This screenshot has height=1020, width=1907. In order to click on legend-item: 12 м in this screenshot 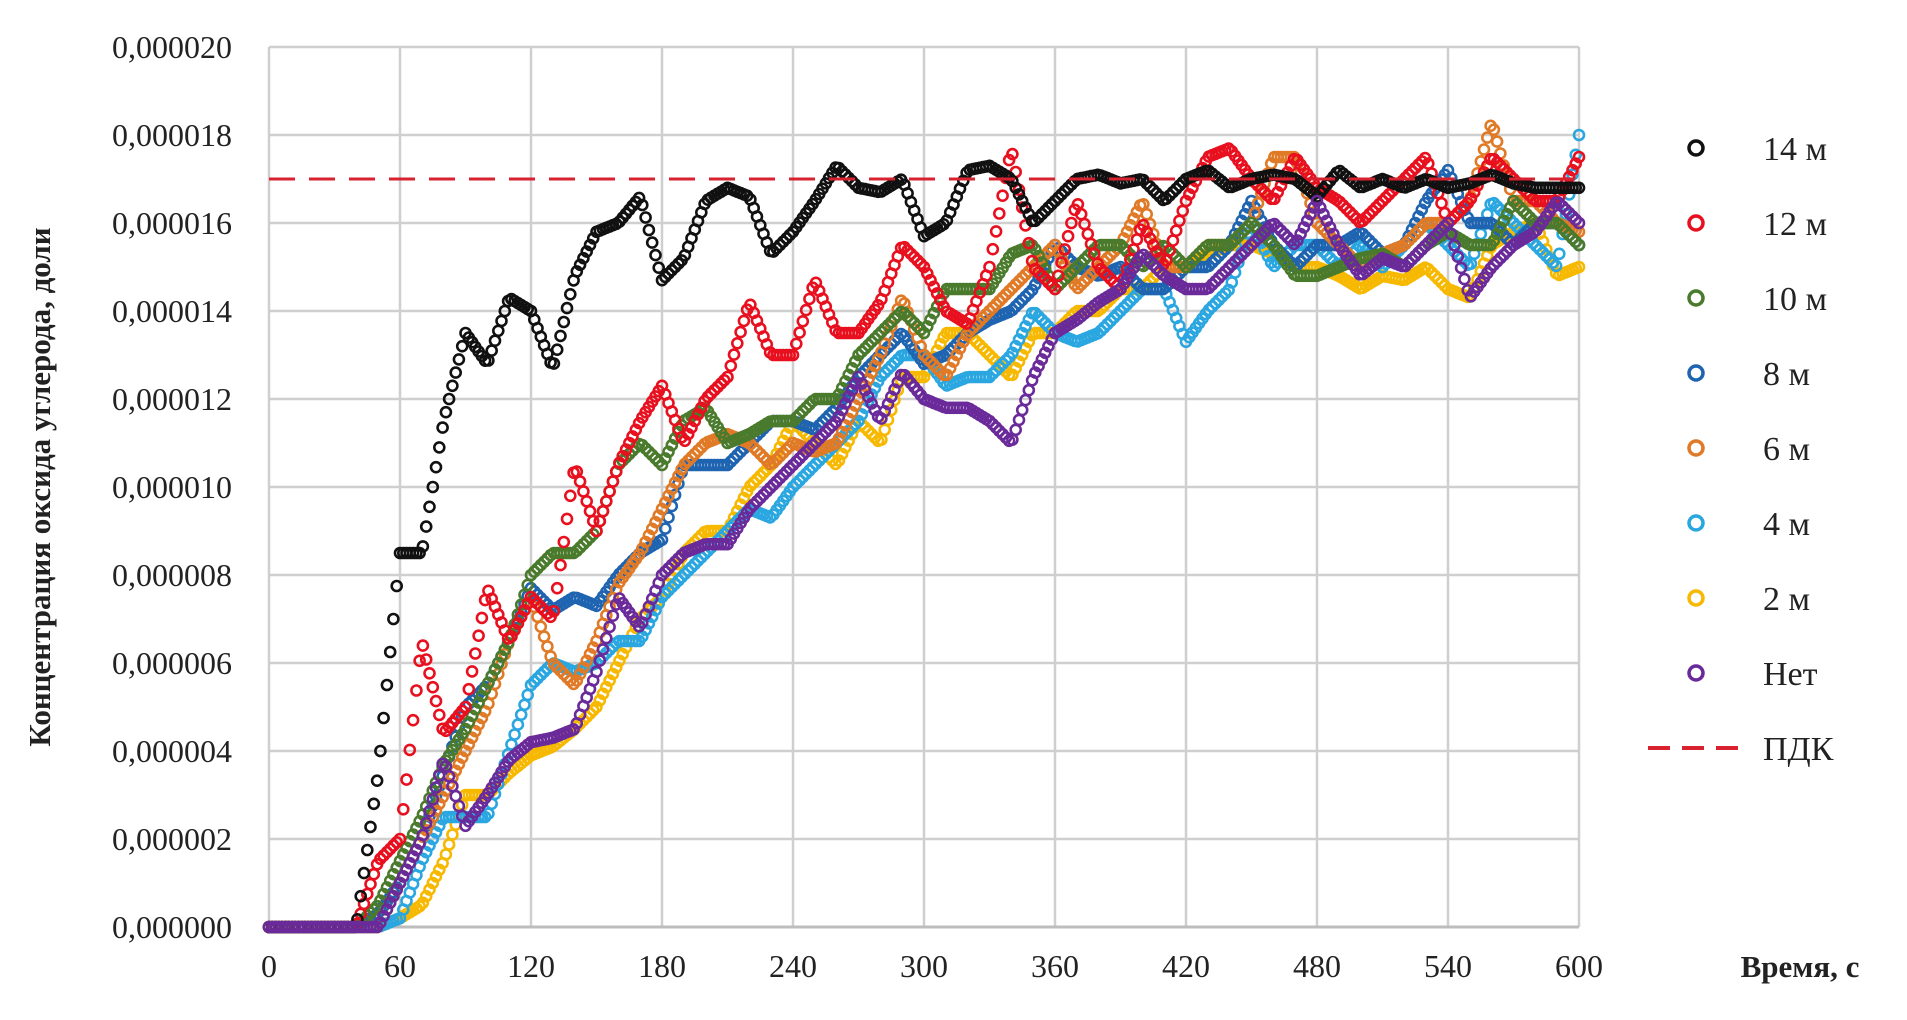, I will do `click(1757, 224)`.